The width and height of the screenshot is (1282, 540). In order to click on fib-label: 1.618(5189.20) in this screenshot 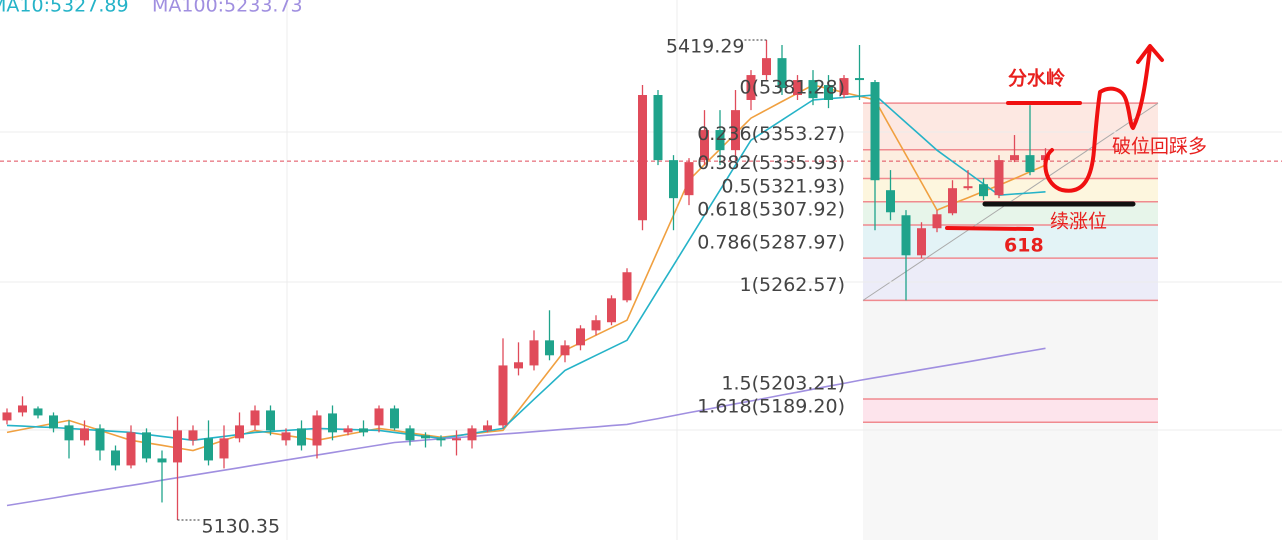, I will do `click(771, 407)`.